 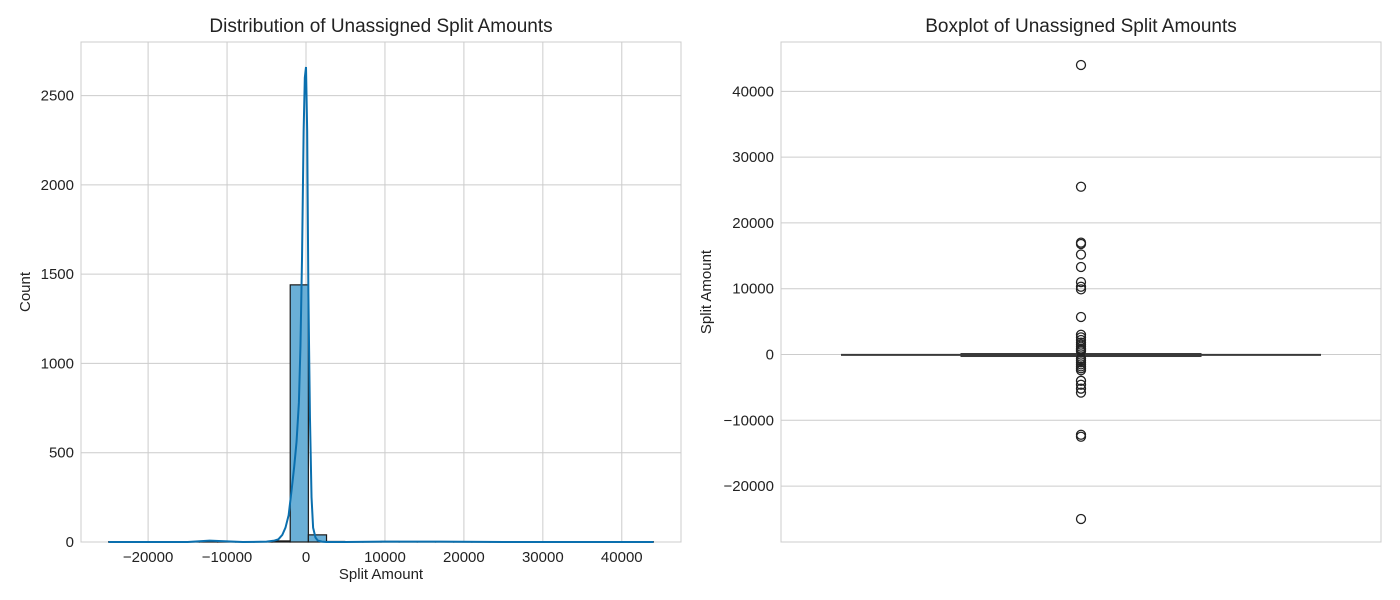 I want to click on histogram-y-tick-label: 2000, so click(x=57, y=185).